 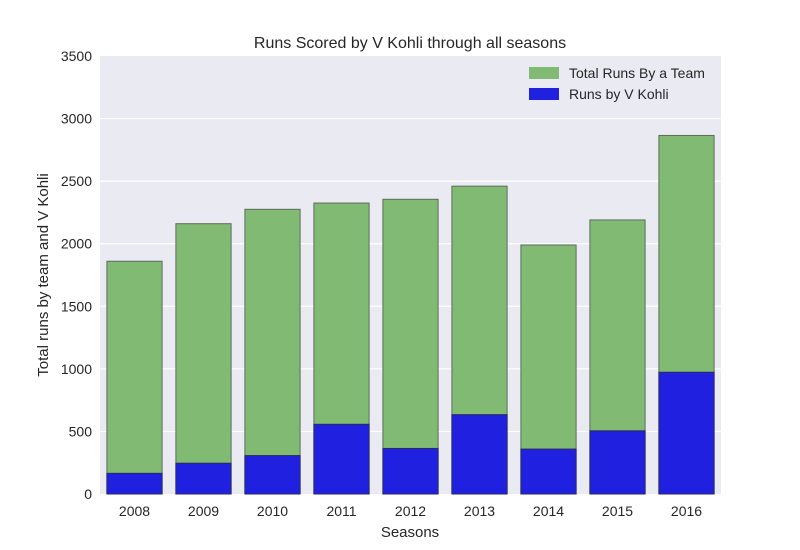 What do you see at coordinates (134, 377) in the screenshot?
I see `bar-total-2008` at bounding box center [134, 377].